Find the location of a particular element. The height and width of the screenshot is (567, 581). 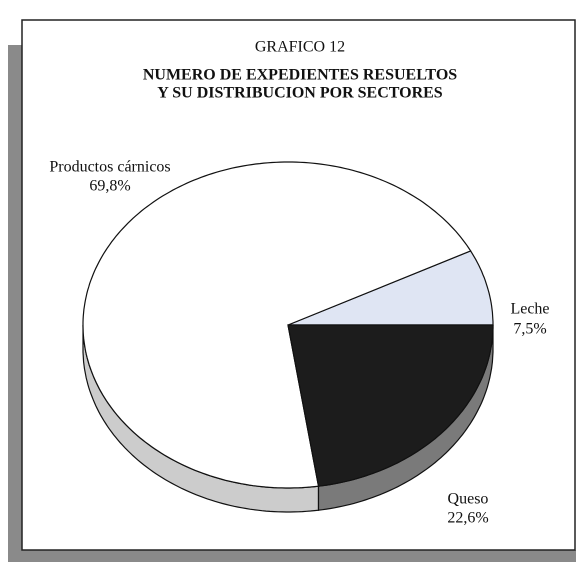

slice-value-label: 7,5% is located at coordinates (529, 329).